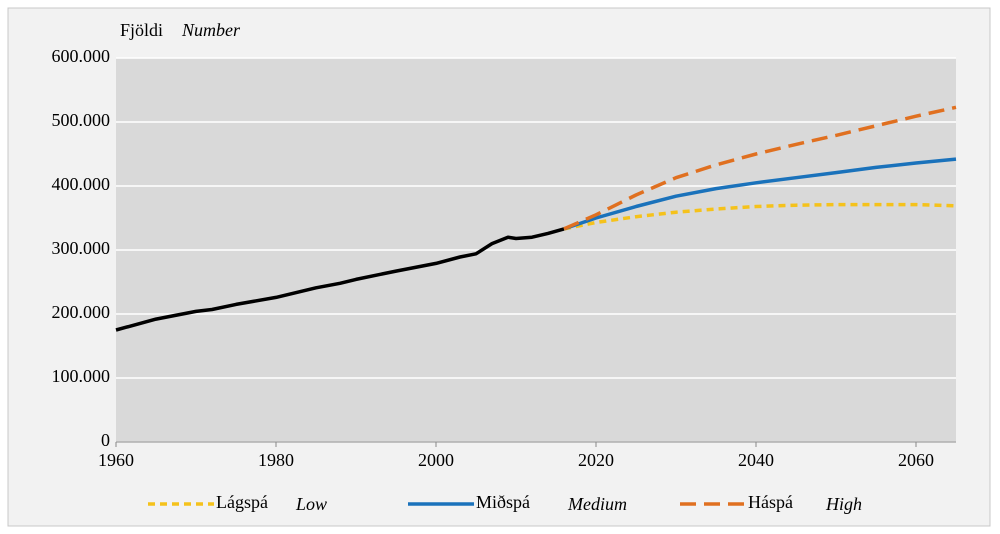 The height and width of the screenshot is (534, 1000). What do you see at coordinates (597, 504) in the screenshot?
I see `legend-label-en: Medium` at bounding box center [597, 504].